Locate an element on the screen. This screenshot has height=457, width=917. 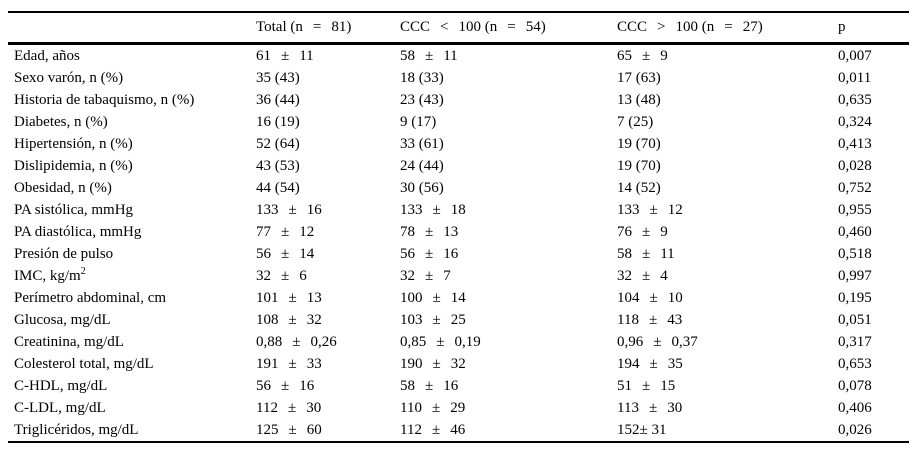
cell-p-value: 0,317 is located at coordinates (873, 342).